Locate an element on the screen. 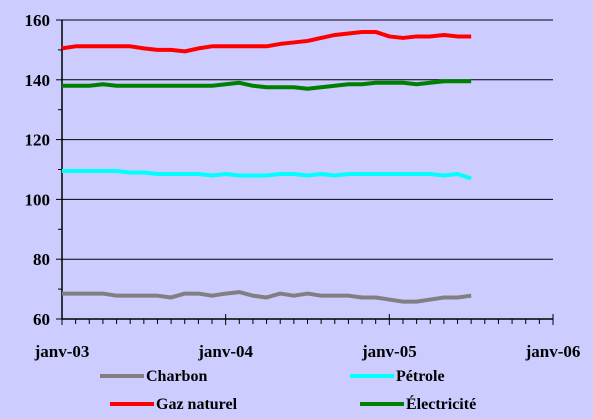 The image size is (593, 419). y-tick-label: 80 is located at coordinates (41, 259).